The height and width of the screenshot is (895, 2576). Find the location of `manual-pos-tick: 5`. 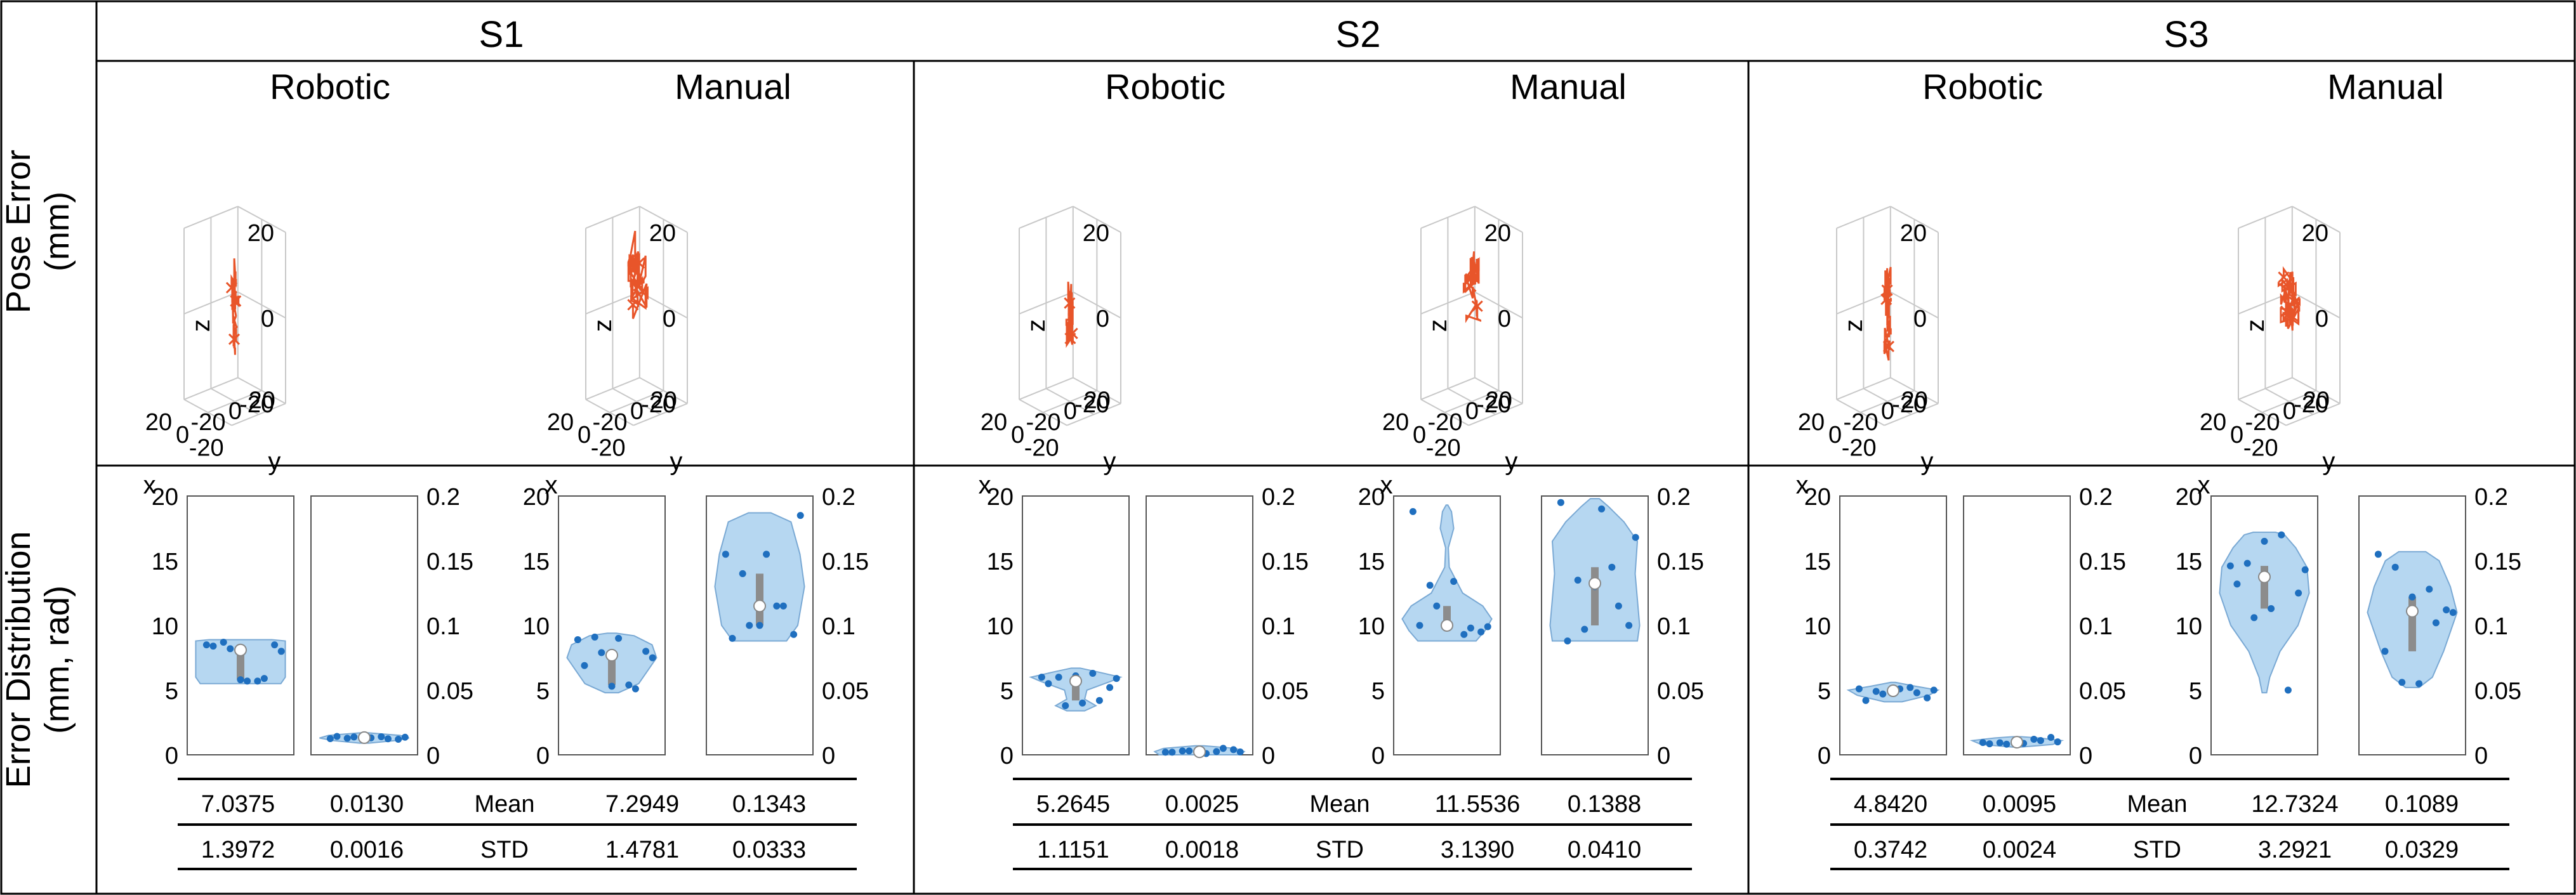

manual-pos-tick: 5 is located at coordinates (2195, 691).